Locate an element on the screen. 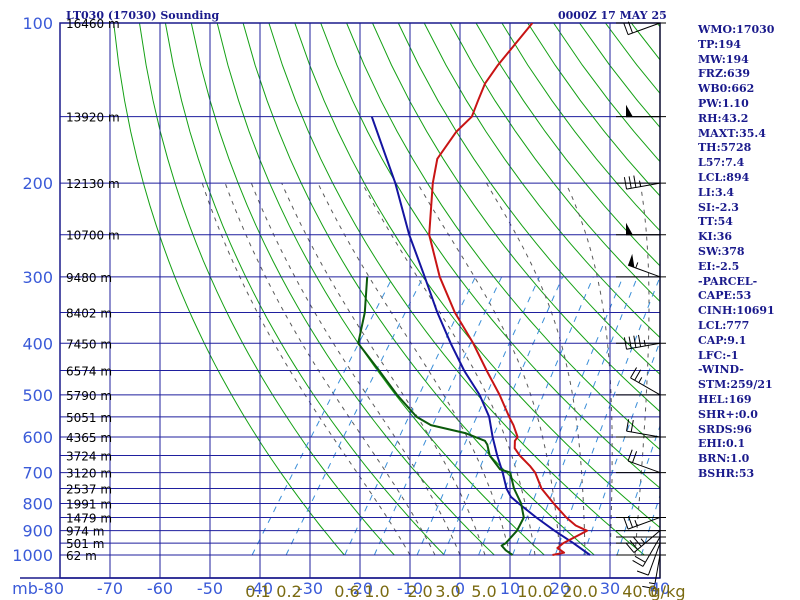 The width and height of the screenshot is (800, 600). stat-item: TH:5728 is located at coordinates (725, 148).